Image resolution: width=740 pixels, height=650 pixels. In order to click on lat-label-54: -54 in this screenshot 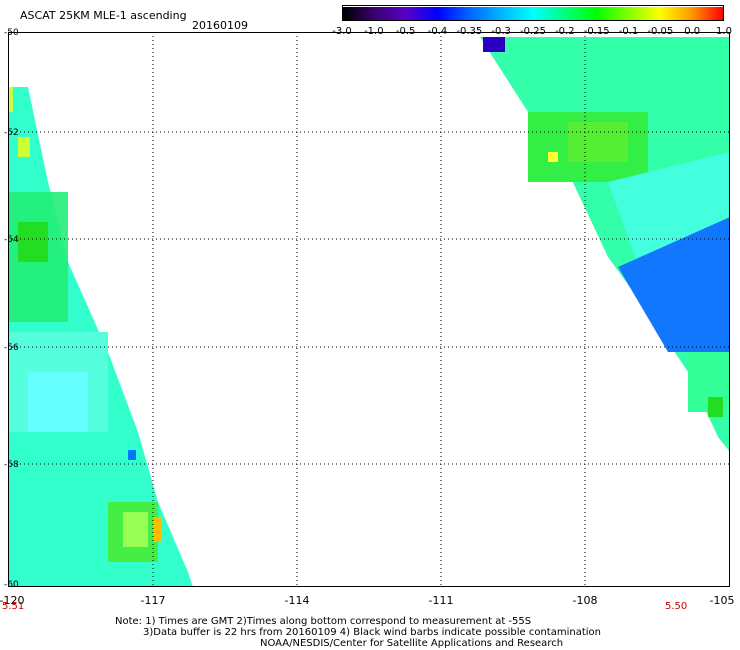, I will do `click(11, 240)`.